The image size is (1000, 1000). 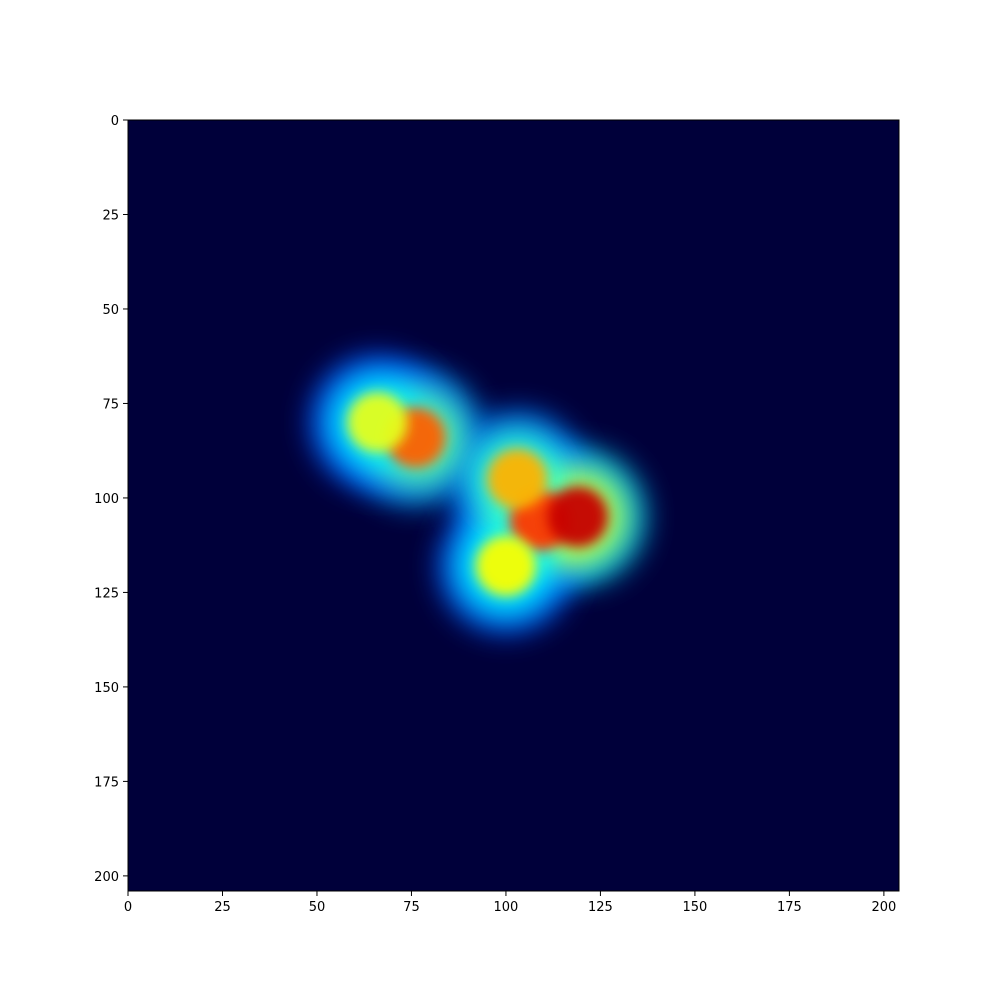 I want to click on x-tick-label: 125, so click(x=600, y=907).